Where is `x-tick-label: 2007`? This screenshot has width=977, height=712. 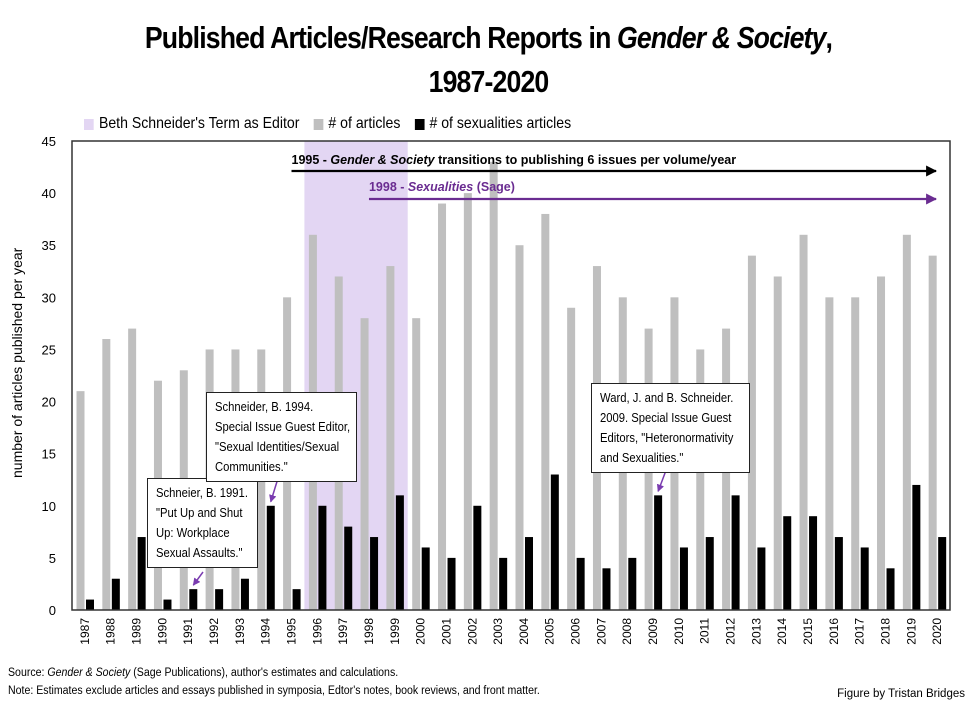 x-tick-label: 2007 is located at coordinates (601, 631).